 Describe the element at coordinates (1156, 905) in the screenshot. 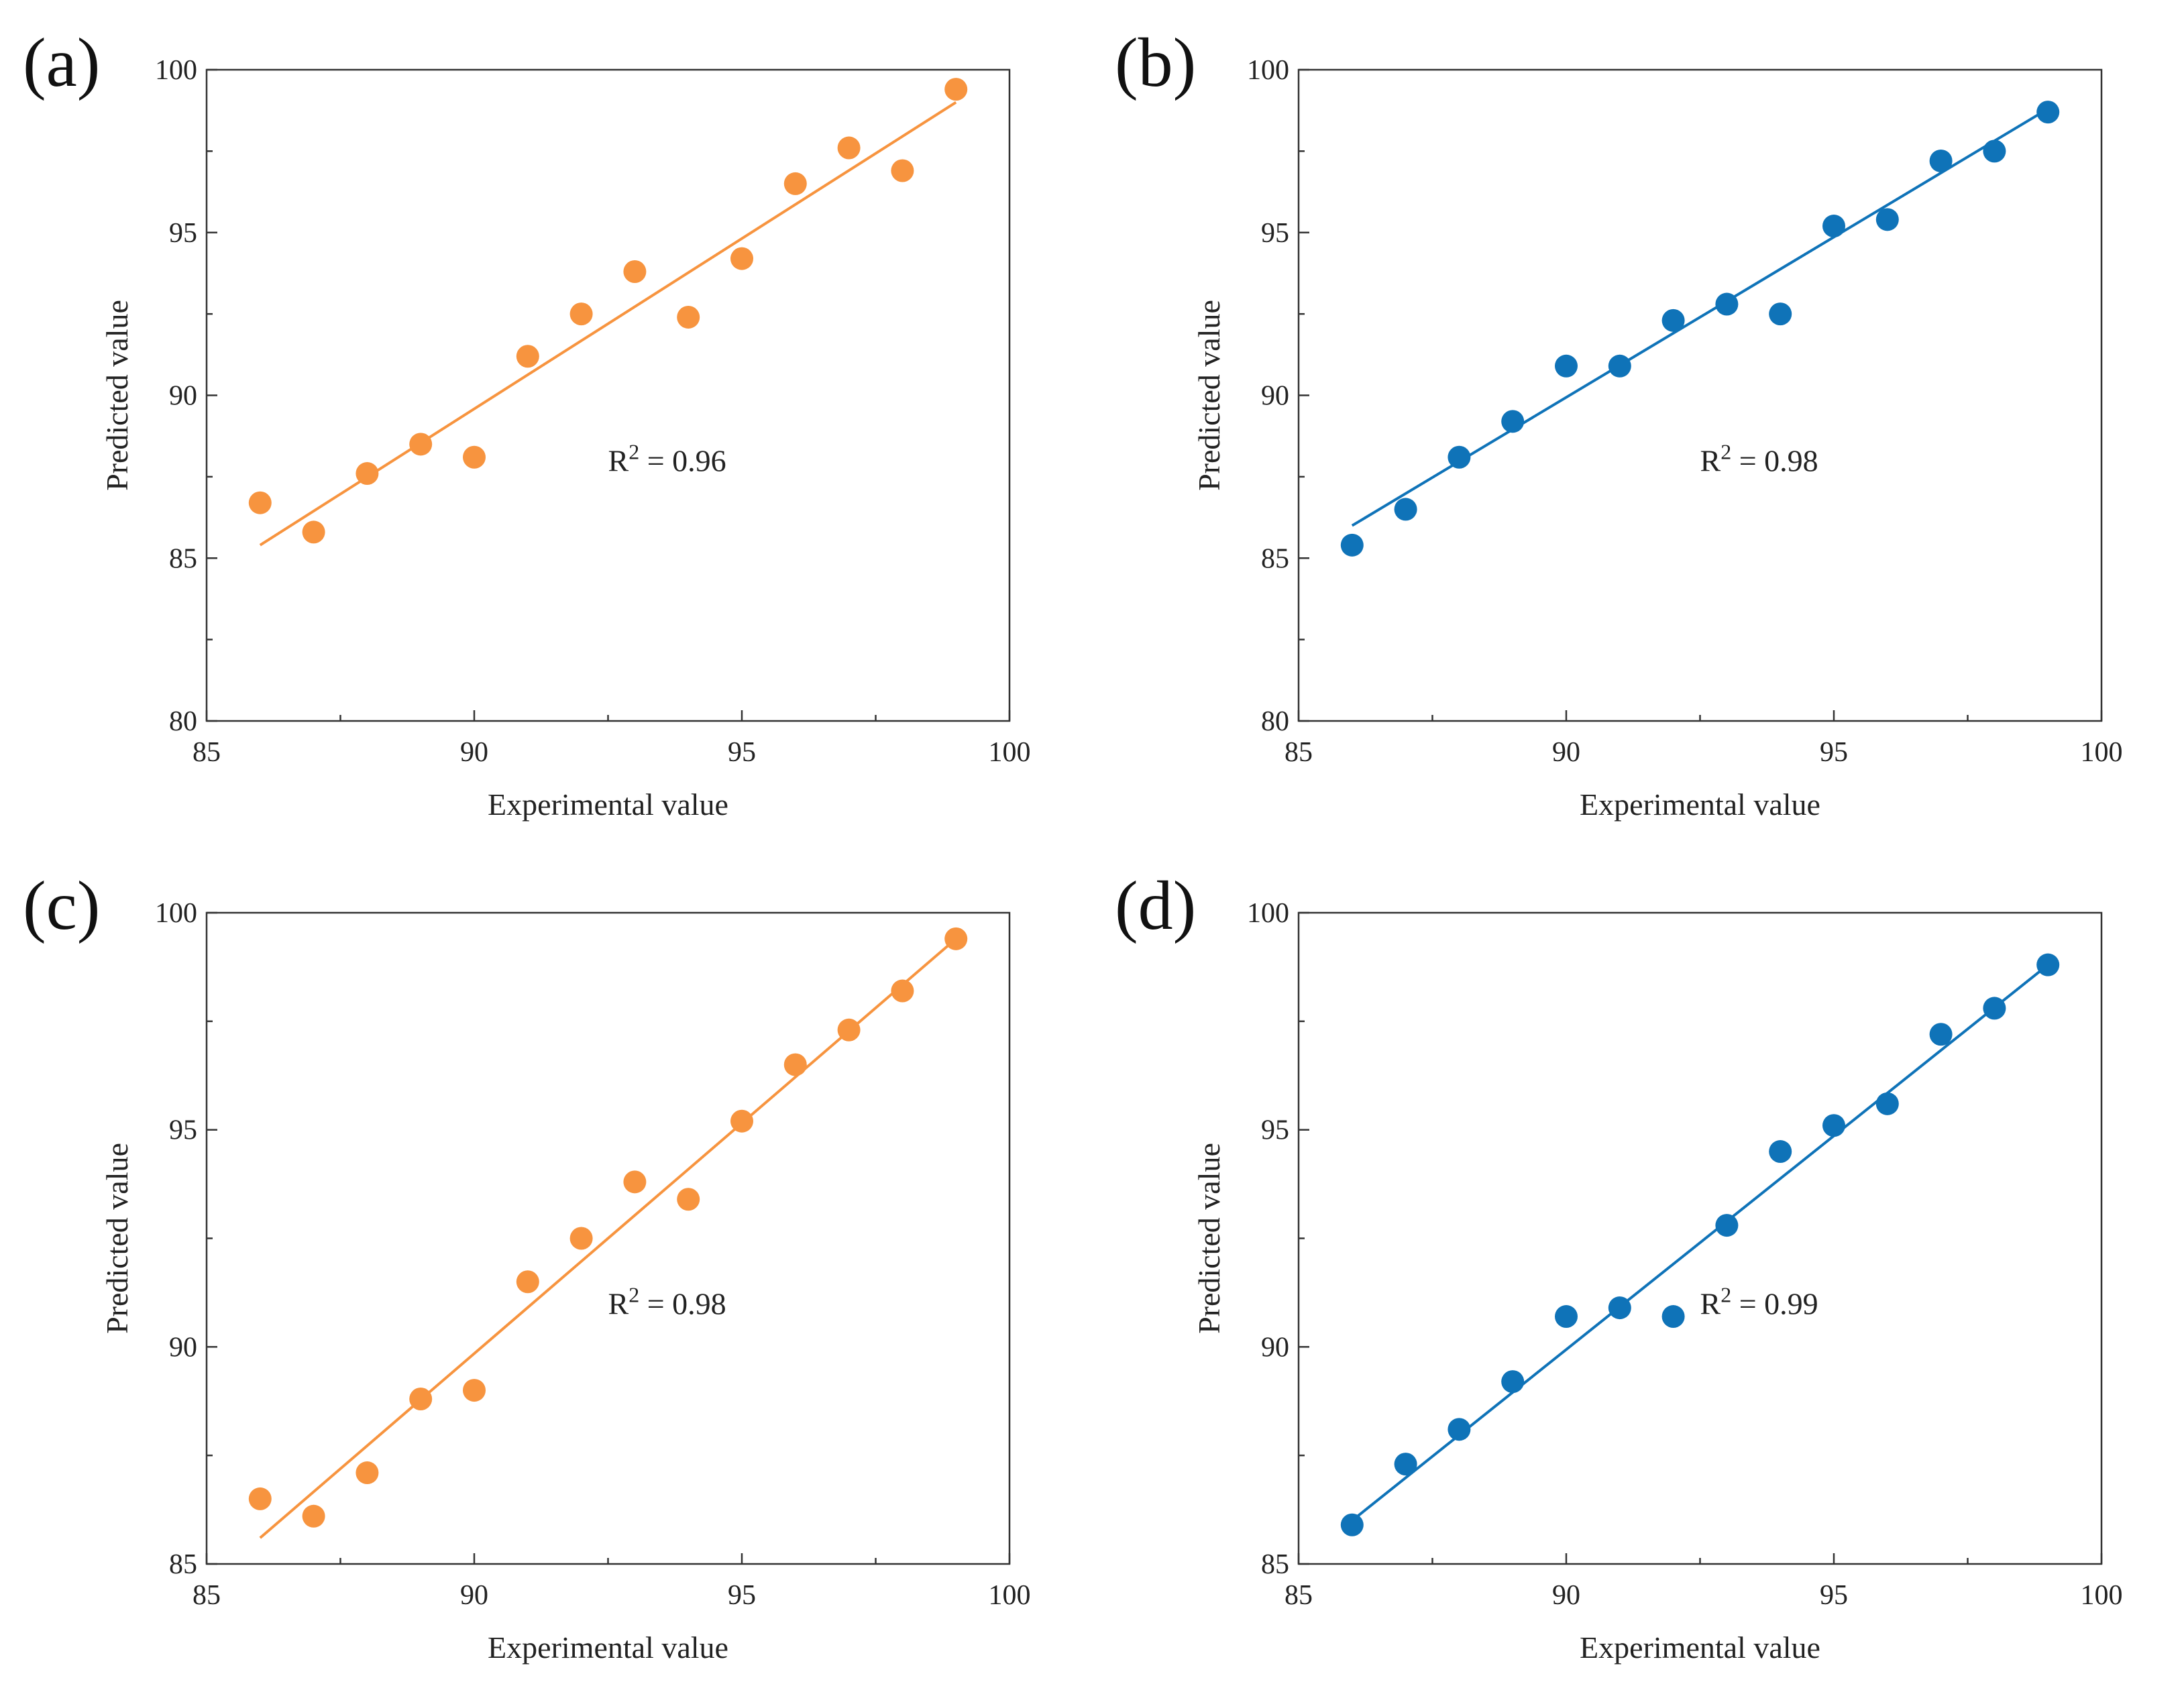

I see `panel-label: (d)` at that location.